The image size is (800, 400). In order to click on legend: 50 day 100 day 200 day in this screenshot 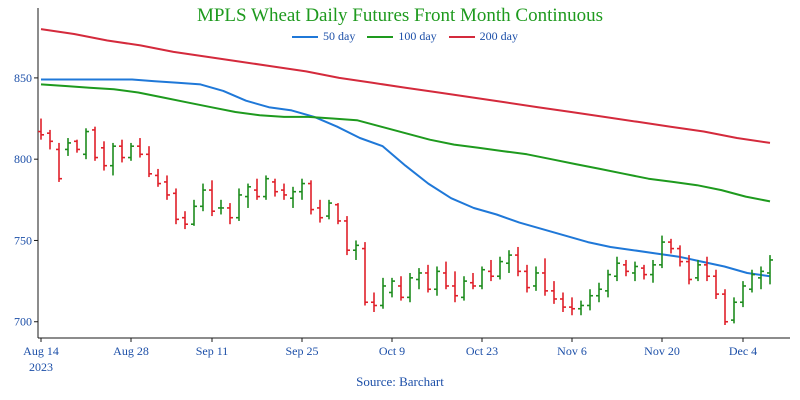, I will do `click(405, 36)`.